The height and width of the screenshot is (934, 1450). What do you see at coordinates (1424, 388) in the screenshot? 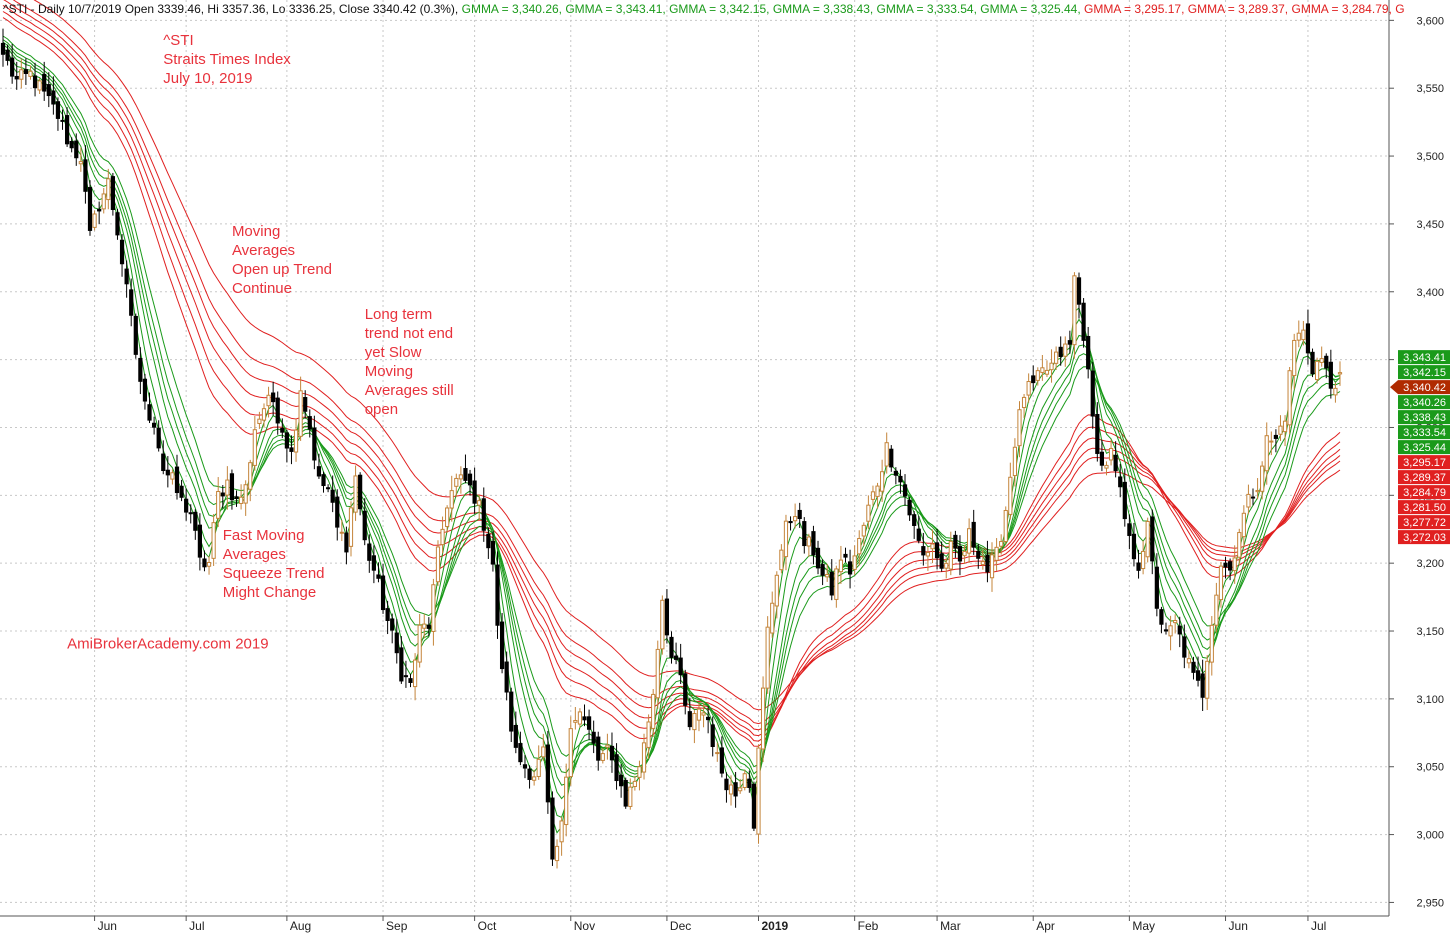
I see `price-tag-label: 3,340.42` at bounding box center [1424, 388].